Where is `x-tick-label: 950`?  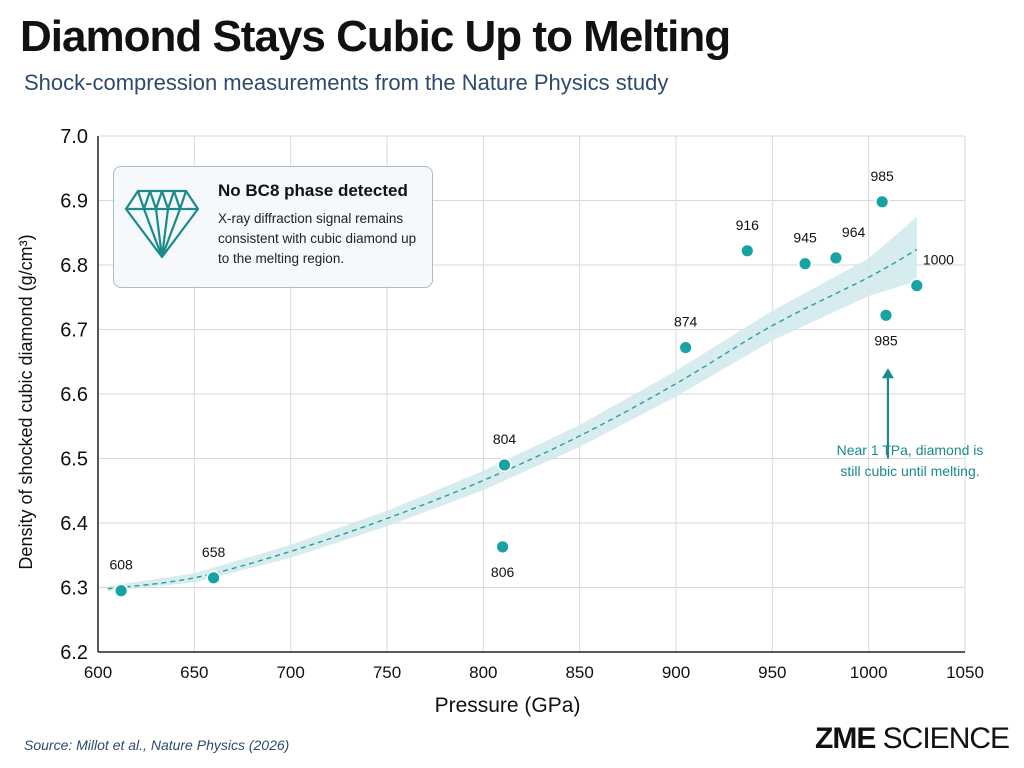 x-tick-label: 950 is located at coordinates (772, 672).